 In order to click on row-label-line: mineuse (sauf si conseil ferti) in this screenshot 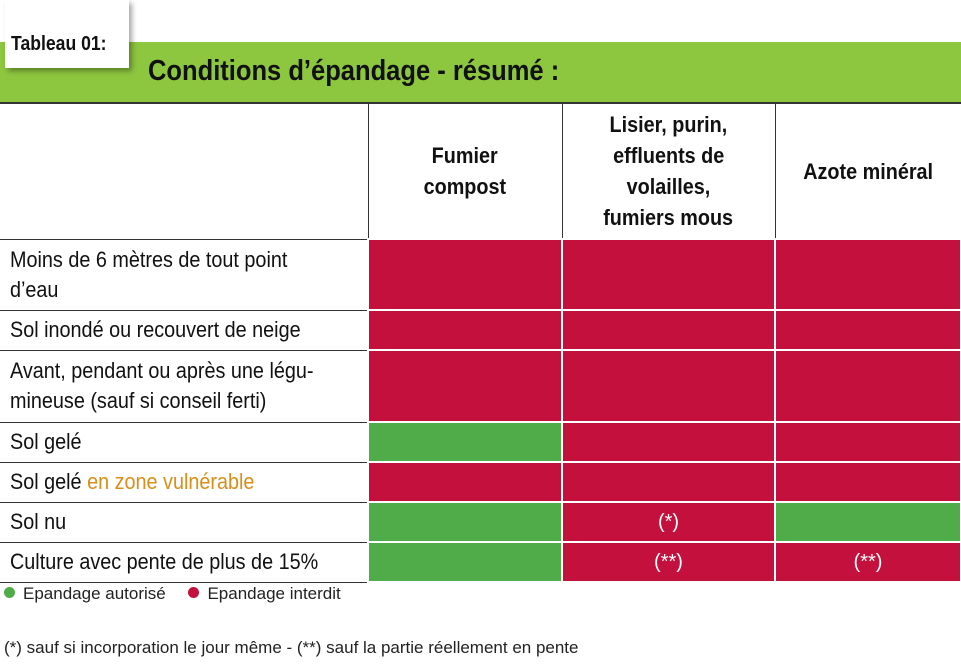, I will do `click(138, 400)`.